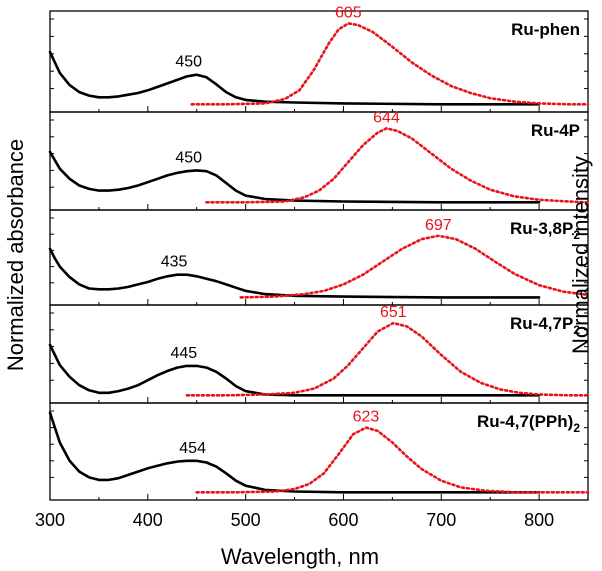  I want to click on compound-label-main: Ru-4,7(PPh), so click(525, 421).